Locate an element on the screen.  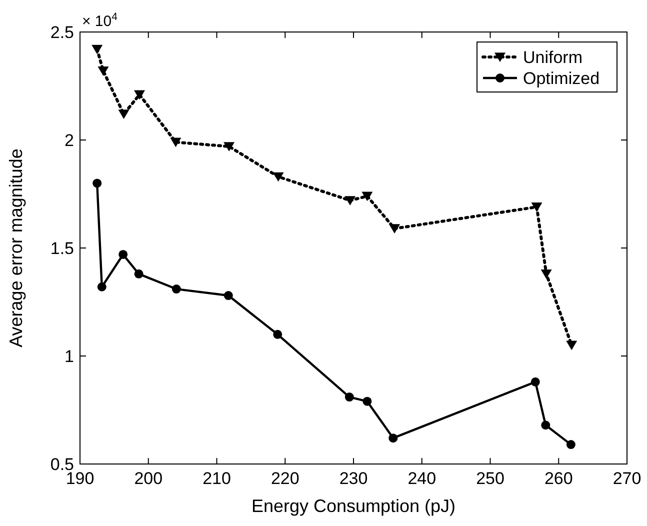
x-tick-label: 220 is located at coordinates (285, 478).